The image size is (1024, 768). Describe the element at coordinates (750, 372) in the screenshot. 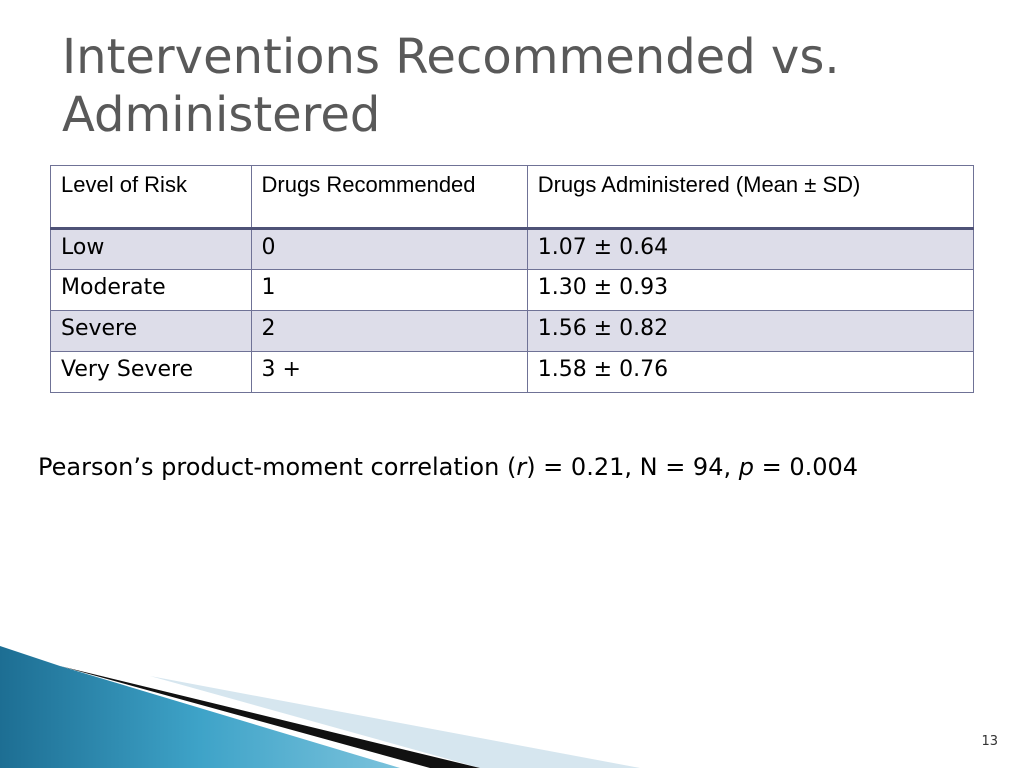

I see `cell-drugs-administered: 1.58 ± 0.76` at that location.